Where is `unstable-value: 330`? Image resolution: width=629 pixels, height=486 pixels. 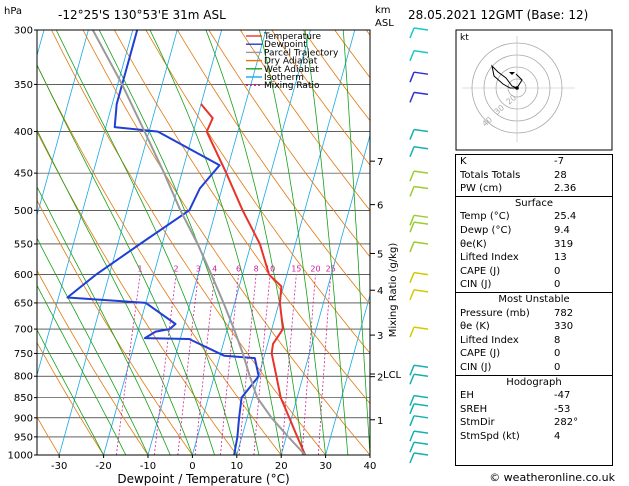 unstable-value: 330 is located at coordinates (564, 327).